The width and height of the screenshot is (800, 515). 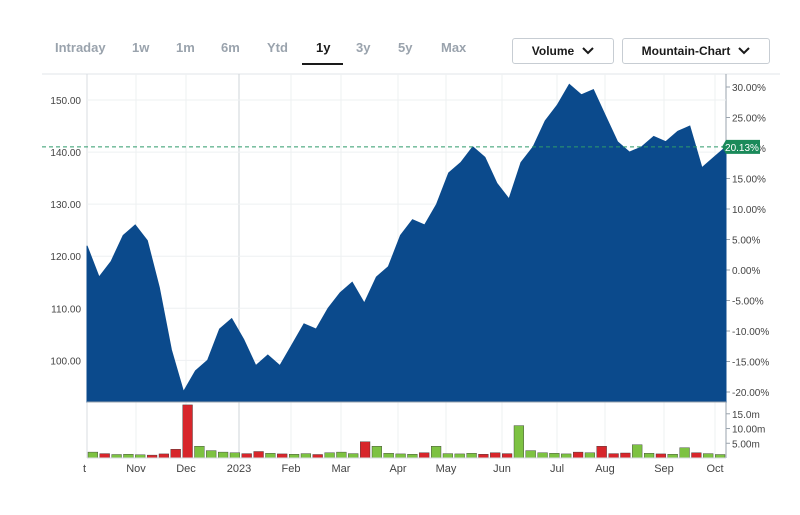 I want to click on current-change-badge, so click(x=741, y=146).